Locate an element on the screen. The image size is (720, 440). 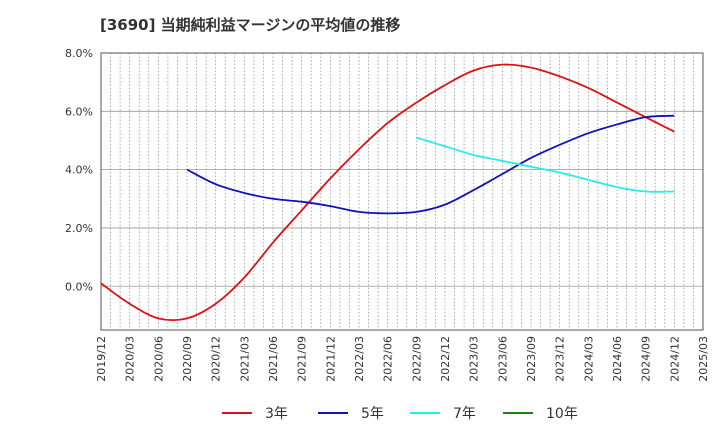
y-tick-label: 4.0% is located at coordinates (79, 170).